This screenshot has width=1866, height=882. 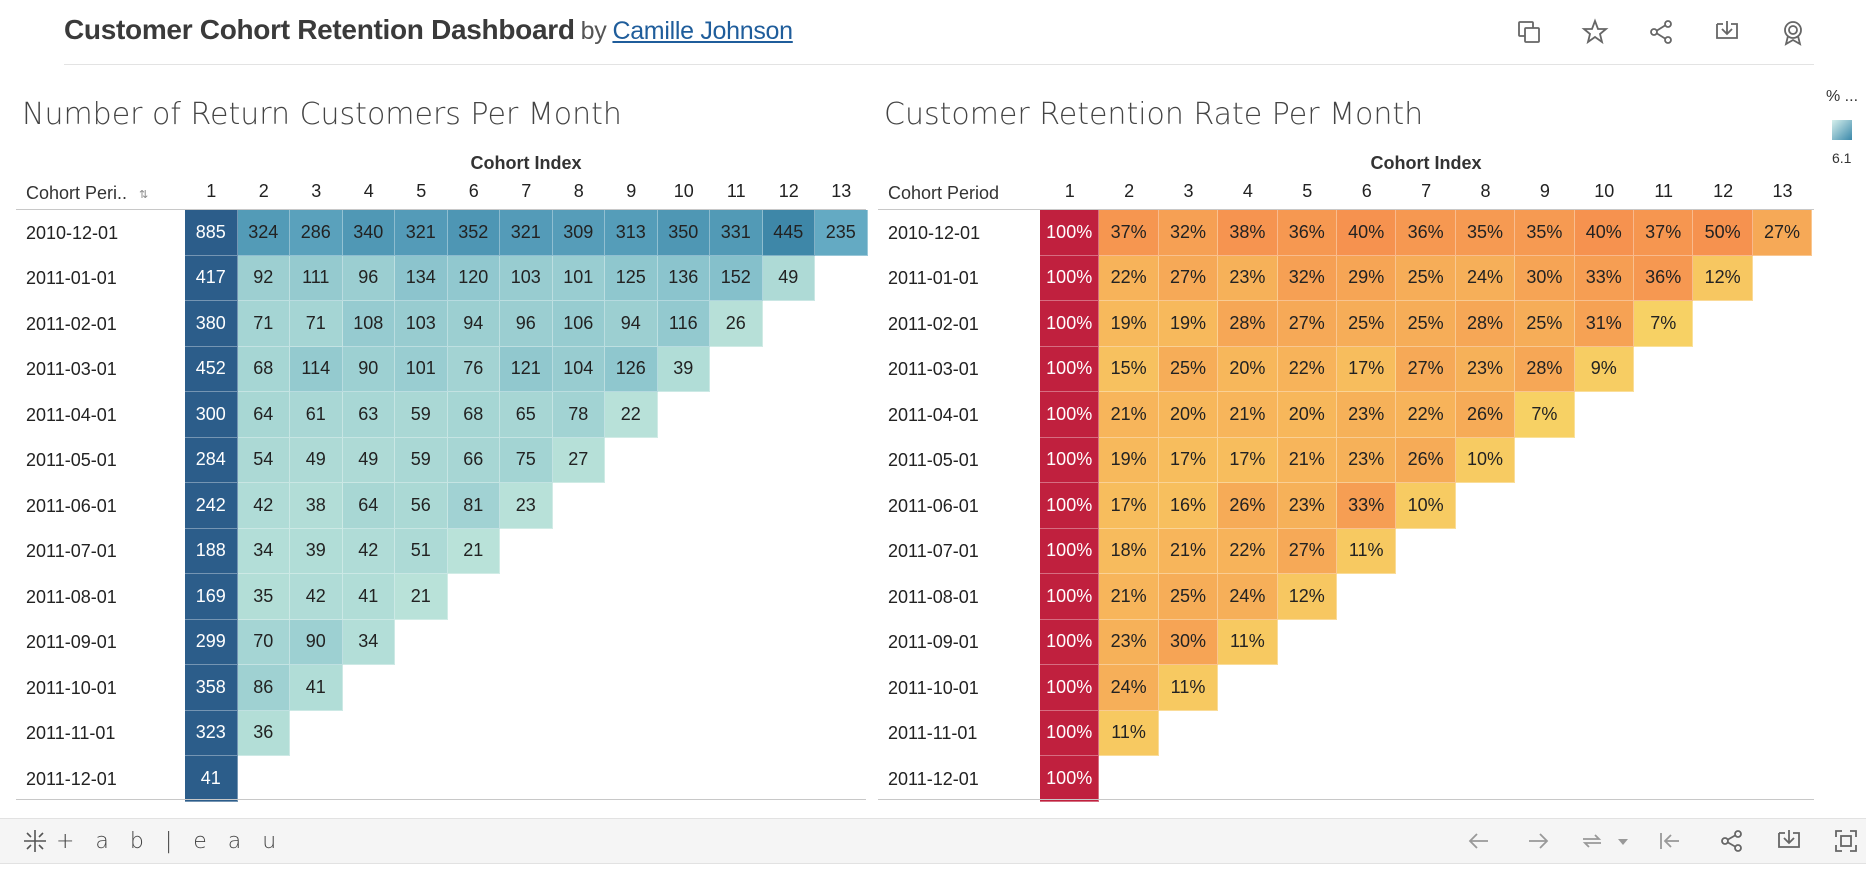 I want to click on heatmap-cell: 34, so click(x=263, y=551).